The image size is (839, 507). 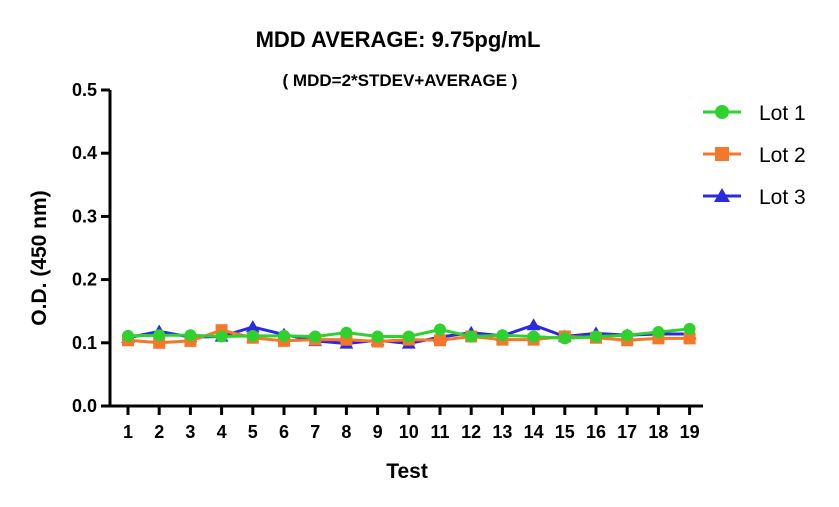 I want to click on legend: Lot 1 Lot 2 Lot 3, so click(x=754, y=155).